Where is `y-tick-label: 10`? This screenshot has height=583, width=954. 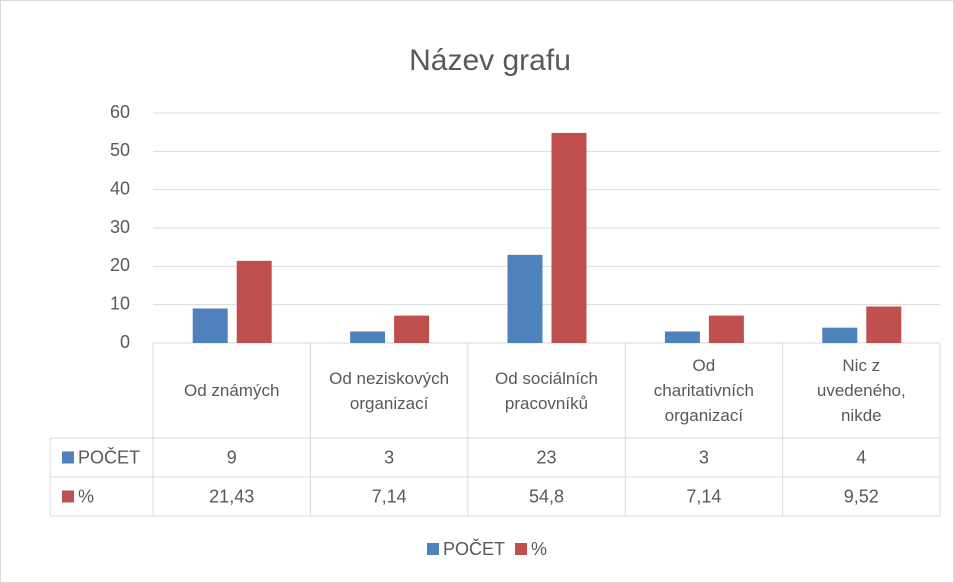
y-tick-label: 10 is located at coordinates (120, 303).